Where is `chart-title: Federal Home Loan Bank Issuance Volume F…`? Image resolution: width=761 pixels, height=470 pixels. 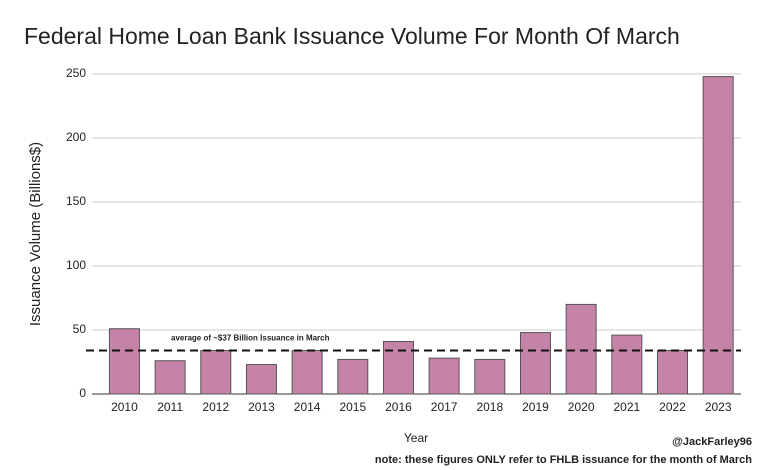 chart-title: Federal Home Loan Bank Issuance Volume F… is located at coordinates (352, 36).